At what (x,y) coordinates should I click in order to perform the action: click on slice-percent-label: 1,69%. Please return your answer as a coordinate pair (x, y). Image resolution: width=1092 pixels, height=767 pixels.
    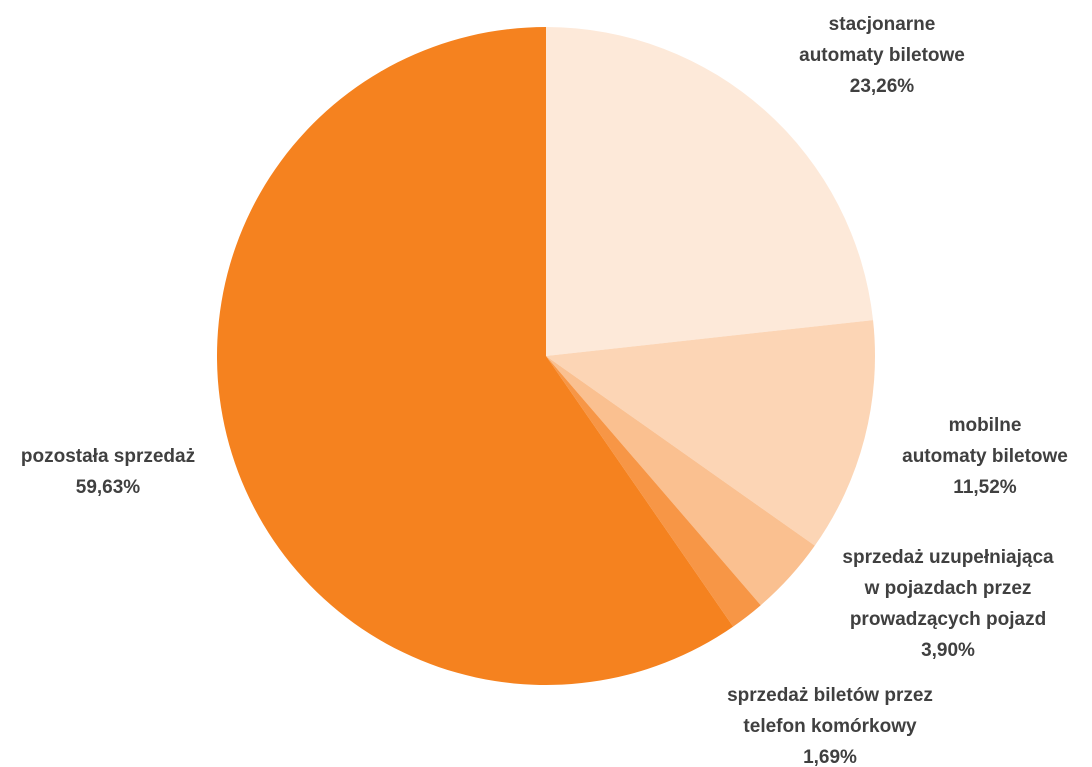
    Looking at the image, I should click on (830, 757).